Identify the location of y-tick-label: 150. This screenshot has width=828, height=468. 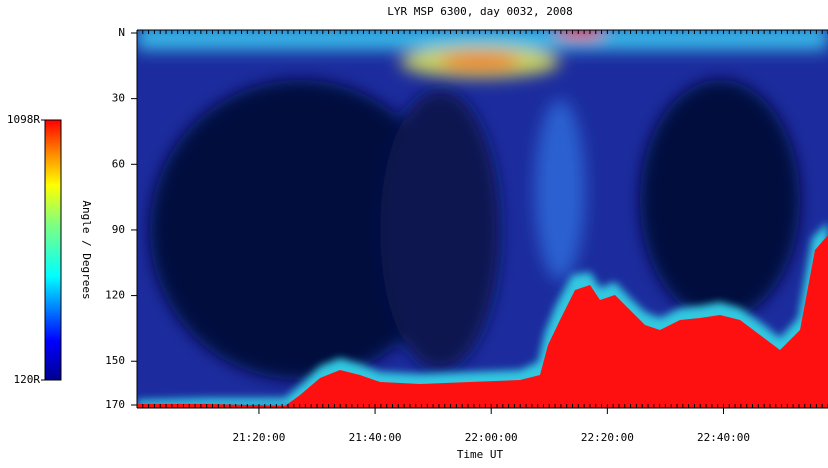
(115, 360).